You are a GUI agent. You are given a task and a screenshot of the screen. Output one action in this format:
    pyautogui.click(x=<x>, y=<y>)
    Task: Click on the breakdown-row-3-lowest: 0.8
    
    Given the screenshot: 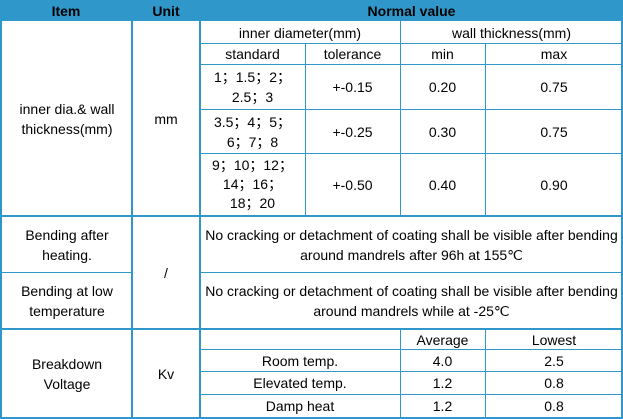 What is the action you would take?
    pyautogui.click(x=554, y=406)
    